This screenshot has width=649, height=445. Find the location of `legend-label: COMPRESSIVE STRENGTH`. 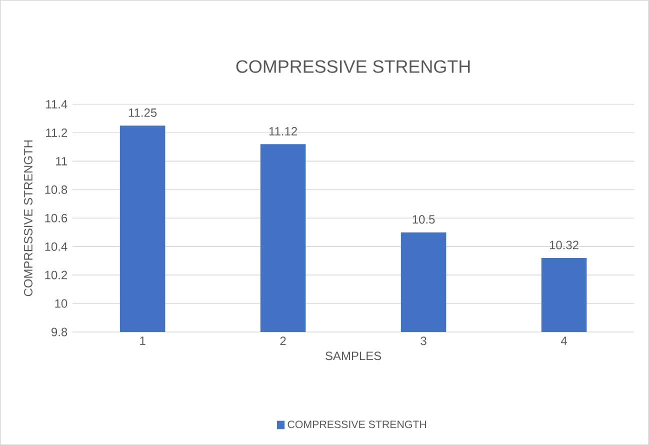

legend-label: COMPRESSIVE STRENGTH is located at coordinates (357, 424).